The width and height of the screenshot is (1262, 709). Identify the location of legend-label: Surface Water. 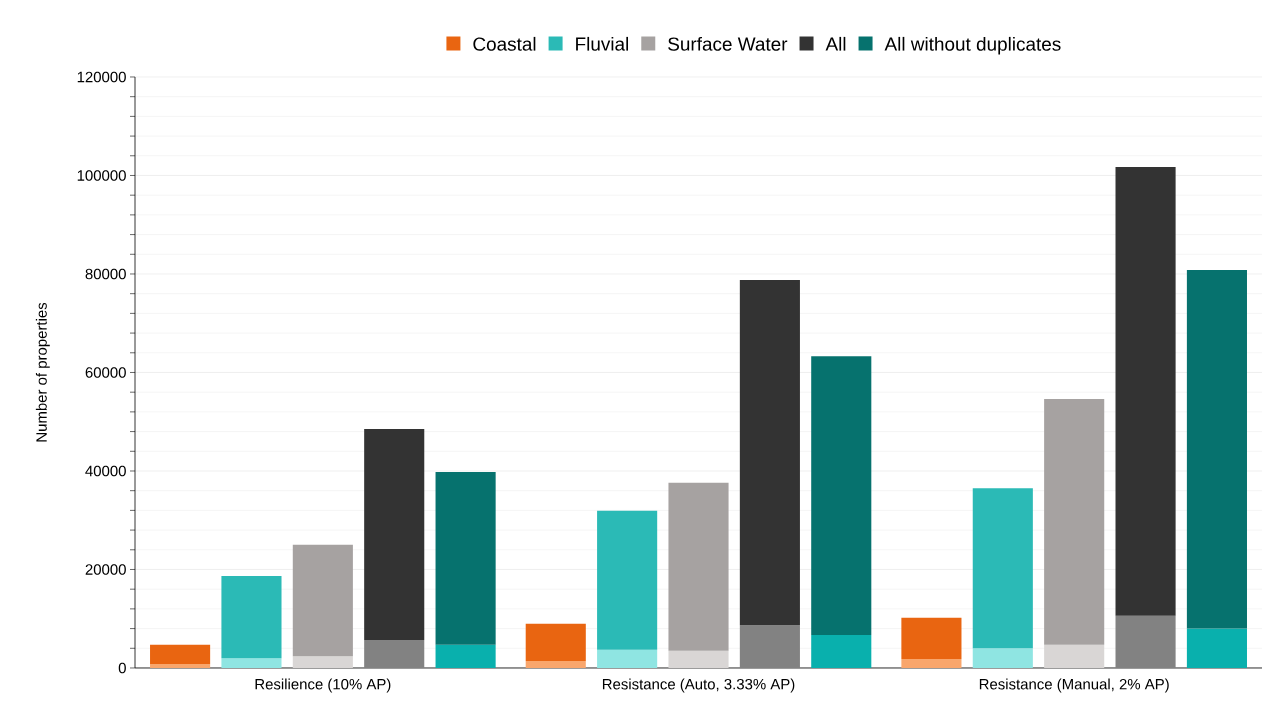
(728, 43).